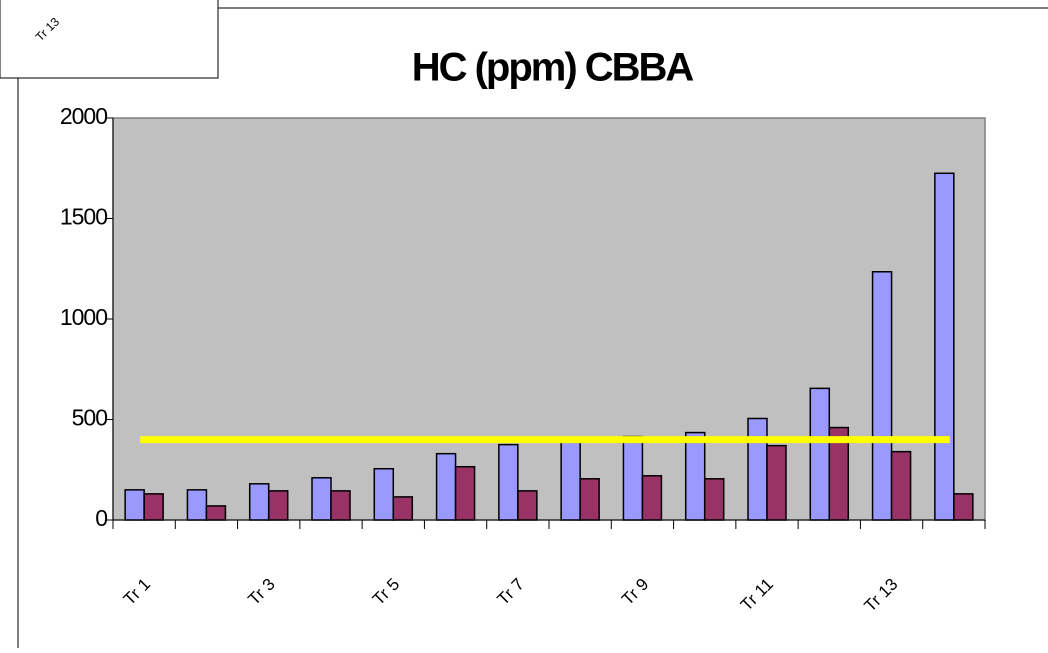 The image size is (1048, 653). Describe the element at coordinates (83, 317) in the screenshot. I see `y-tick-label: 1000` at that location.